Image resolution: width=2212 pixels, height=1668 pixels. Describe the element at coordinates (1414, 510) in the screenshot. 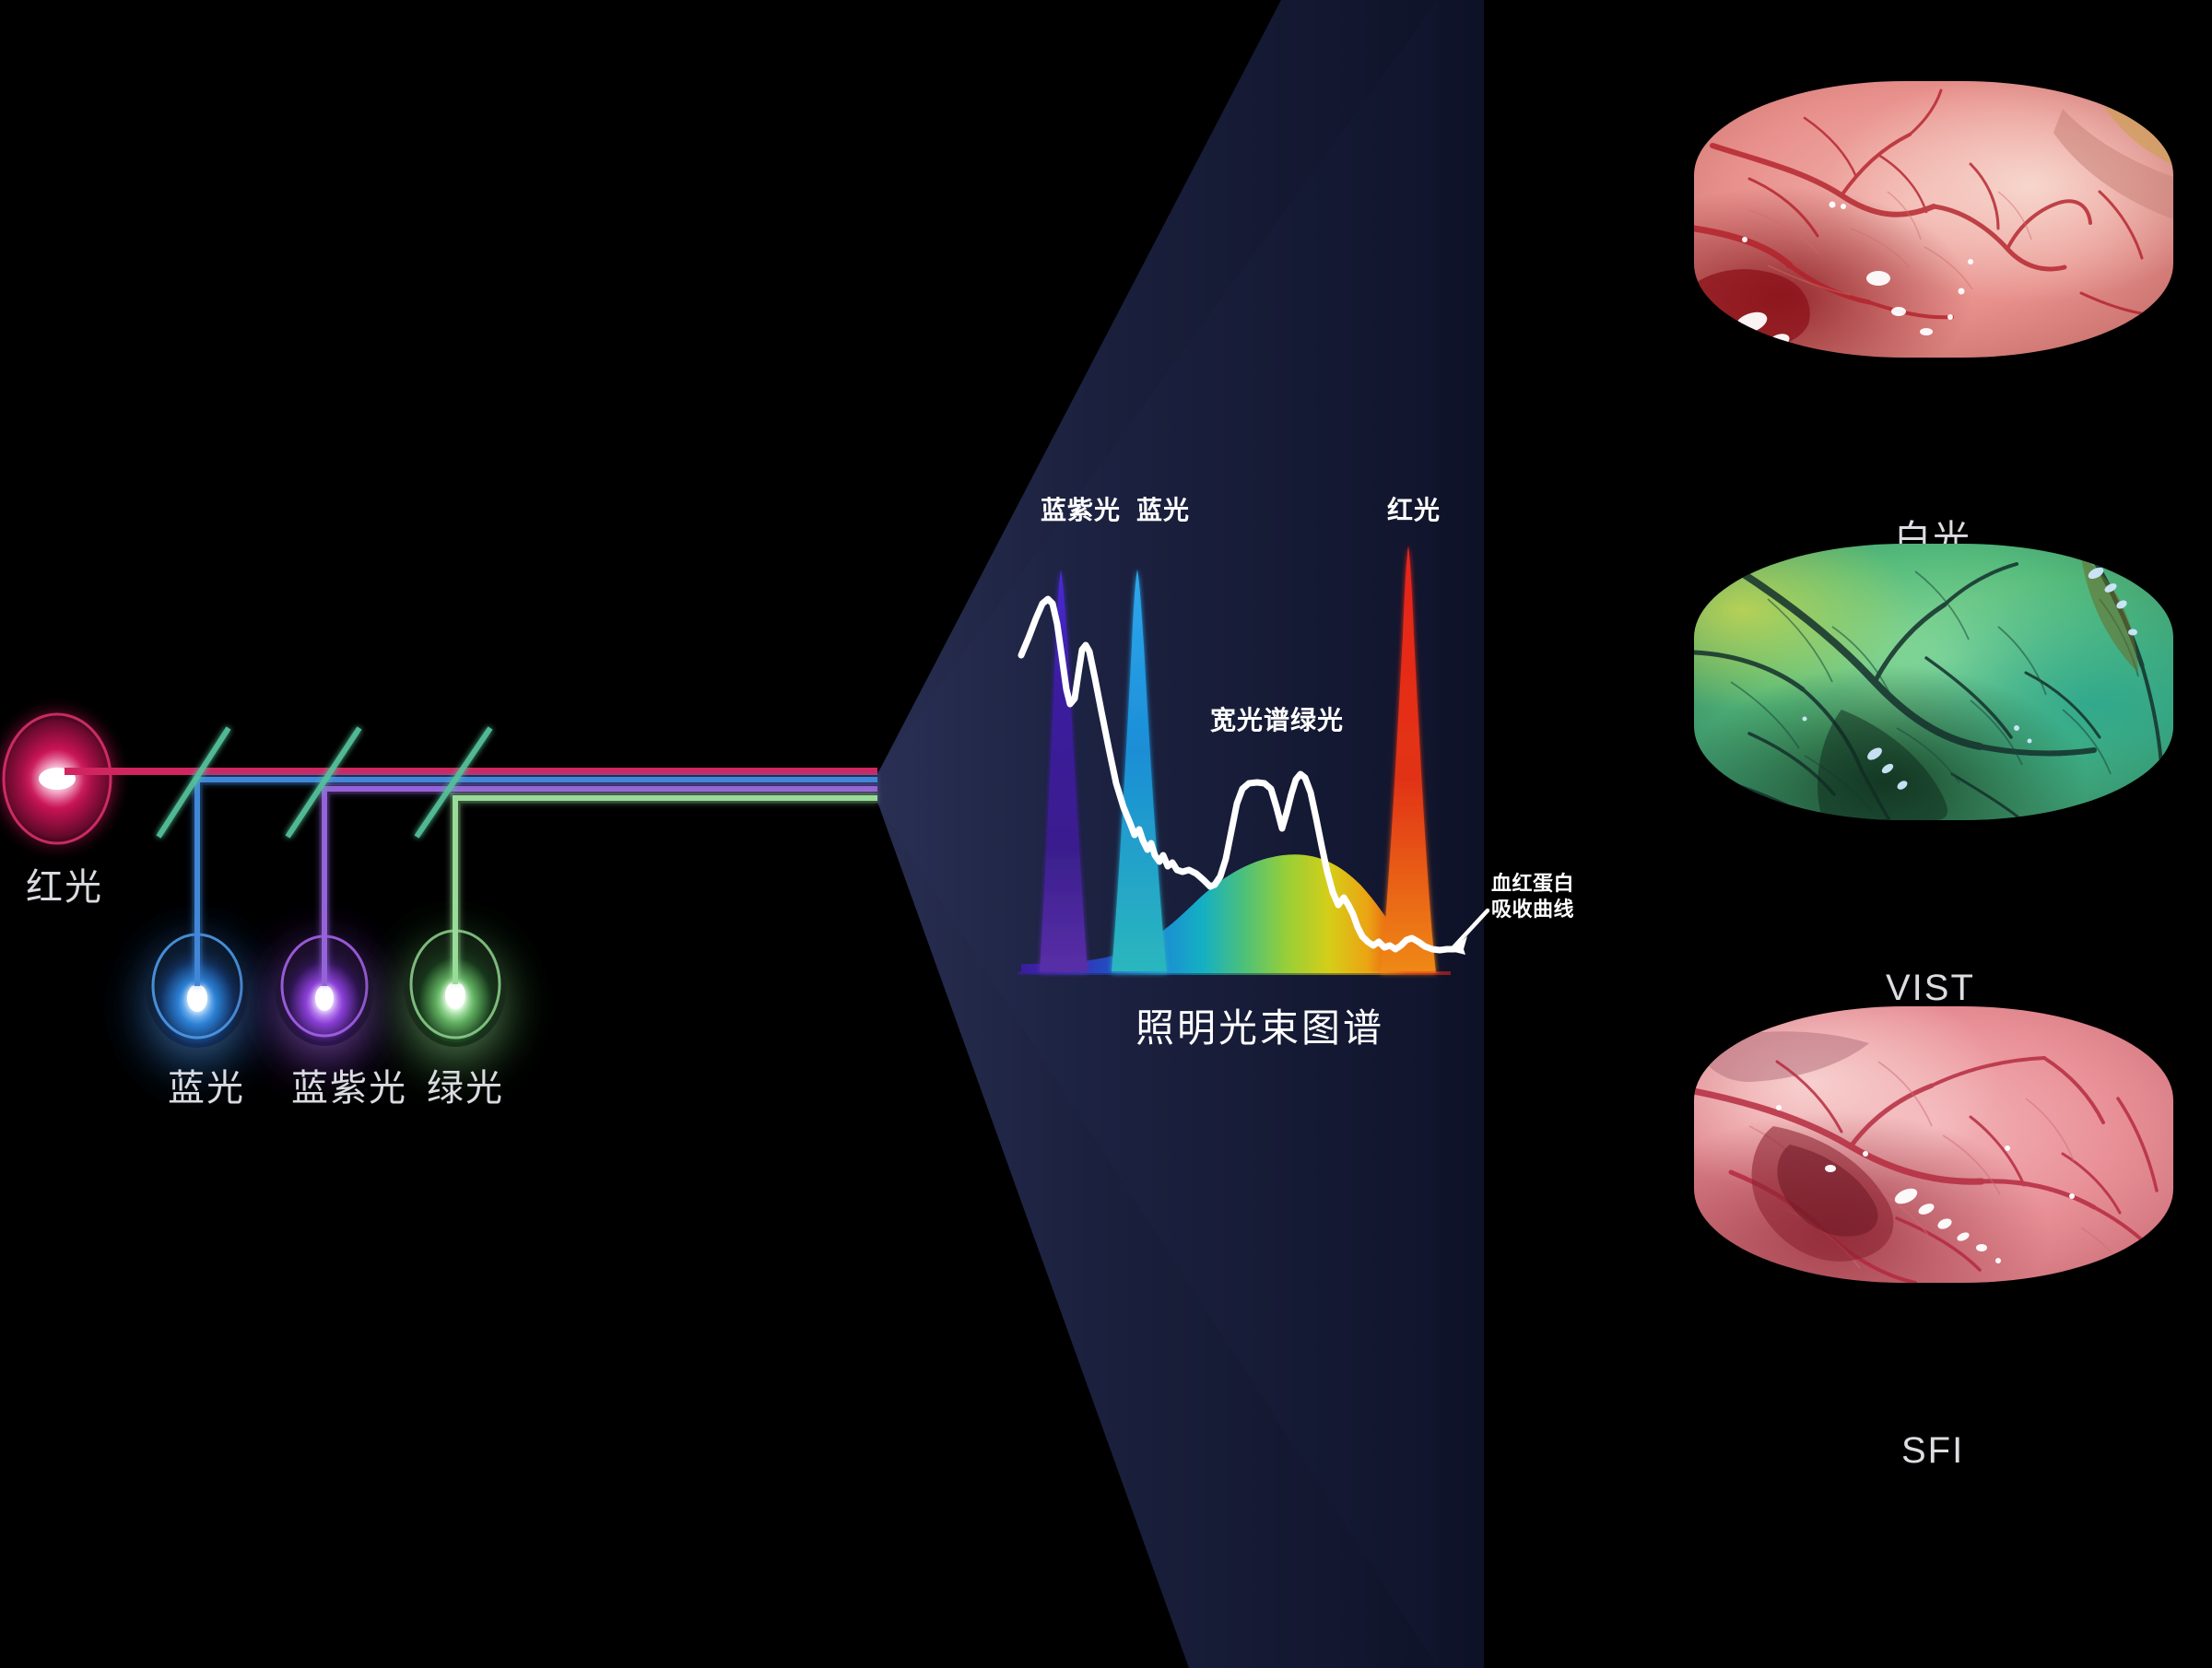

I see `red-peak-label: 红光` at that location.